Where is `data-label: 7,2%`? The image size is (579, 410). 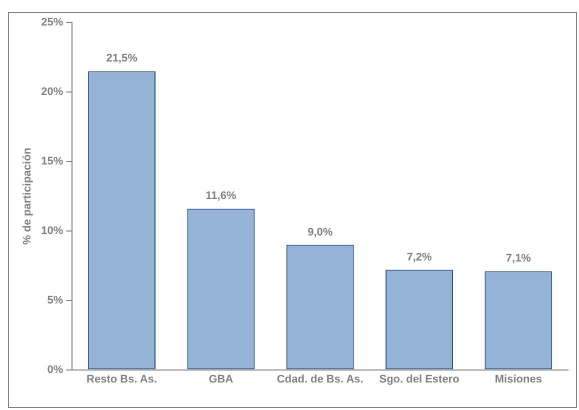
data-label: 7,2% is located at coordinates (419, 257).